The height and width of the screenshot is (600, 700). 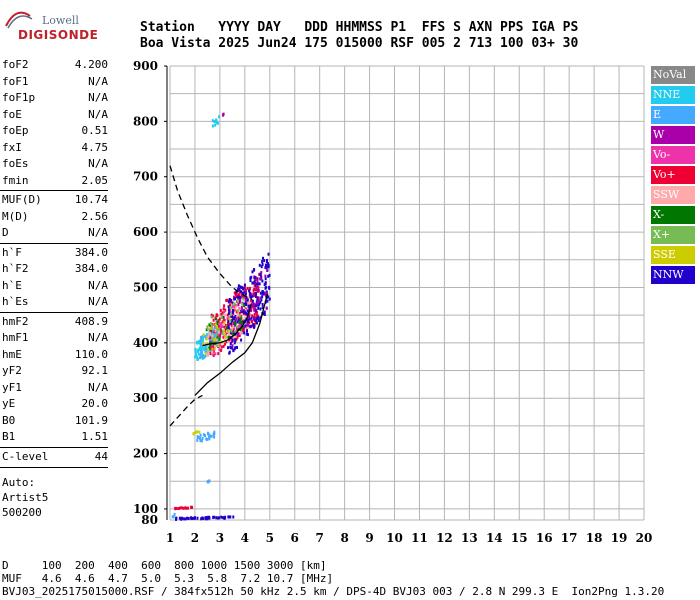 What do you see at coordinates (673, 235) in the screenshot?
I see `legend-x: X+` at bounding box center [673, 235].